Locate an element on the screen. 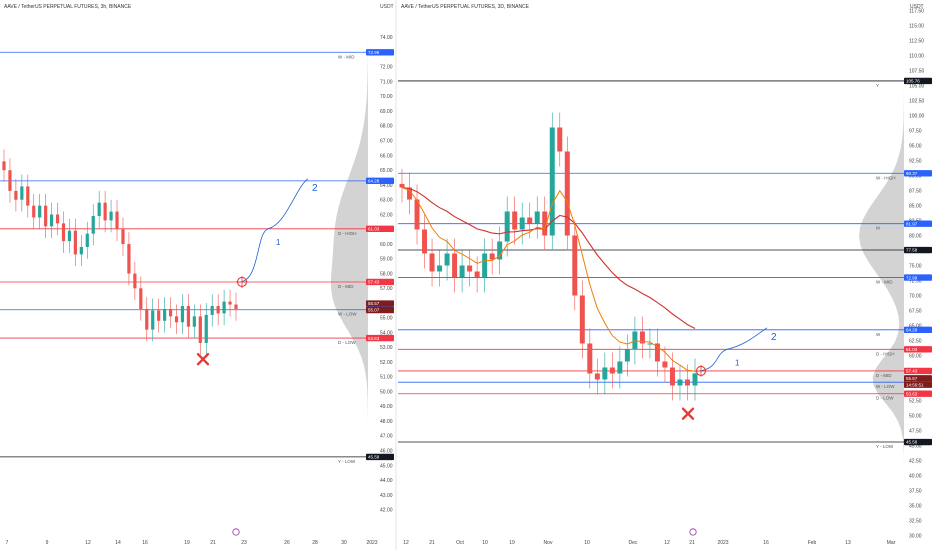  y-tick-label: 44.00 is located at coordinates (386, 481).